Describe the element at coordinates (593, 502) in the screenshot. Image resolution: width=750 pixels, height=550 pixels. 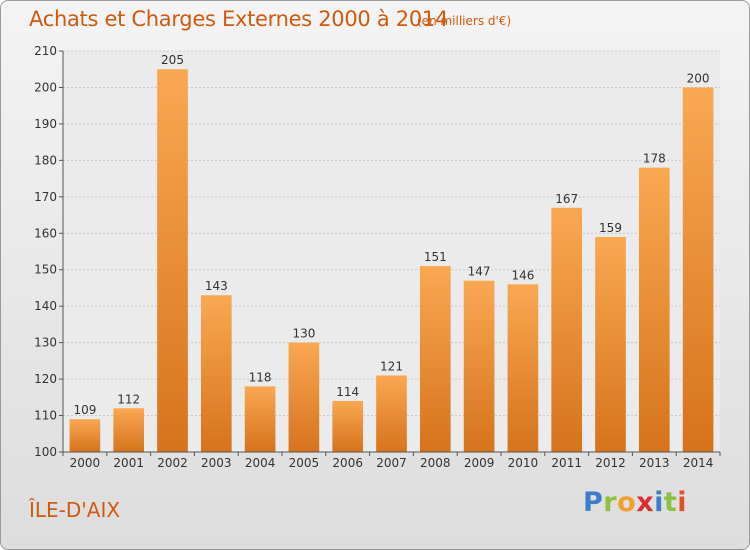
I see `logo-letter: P` at that location.